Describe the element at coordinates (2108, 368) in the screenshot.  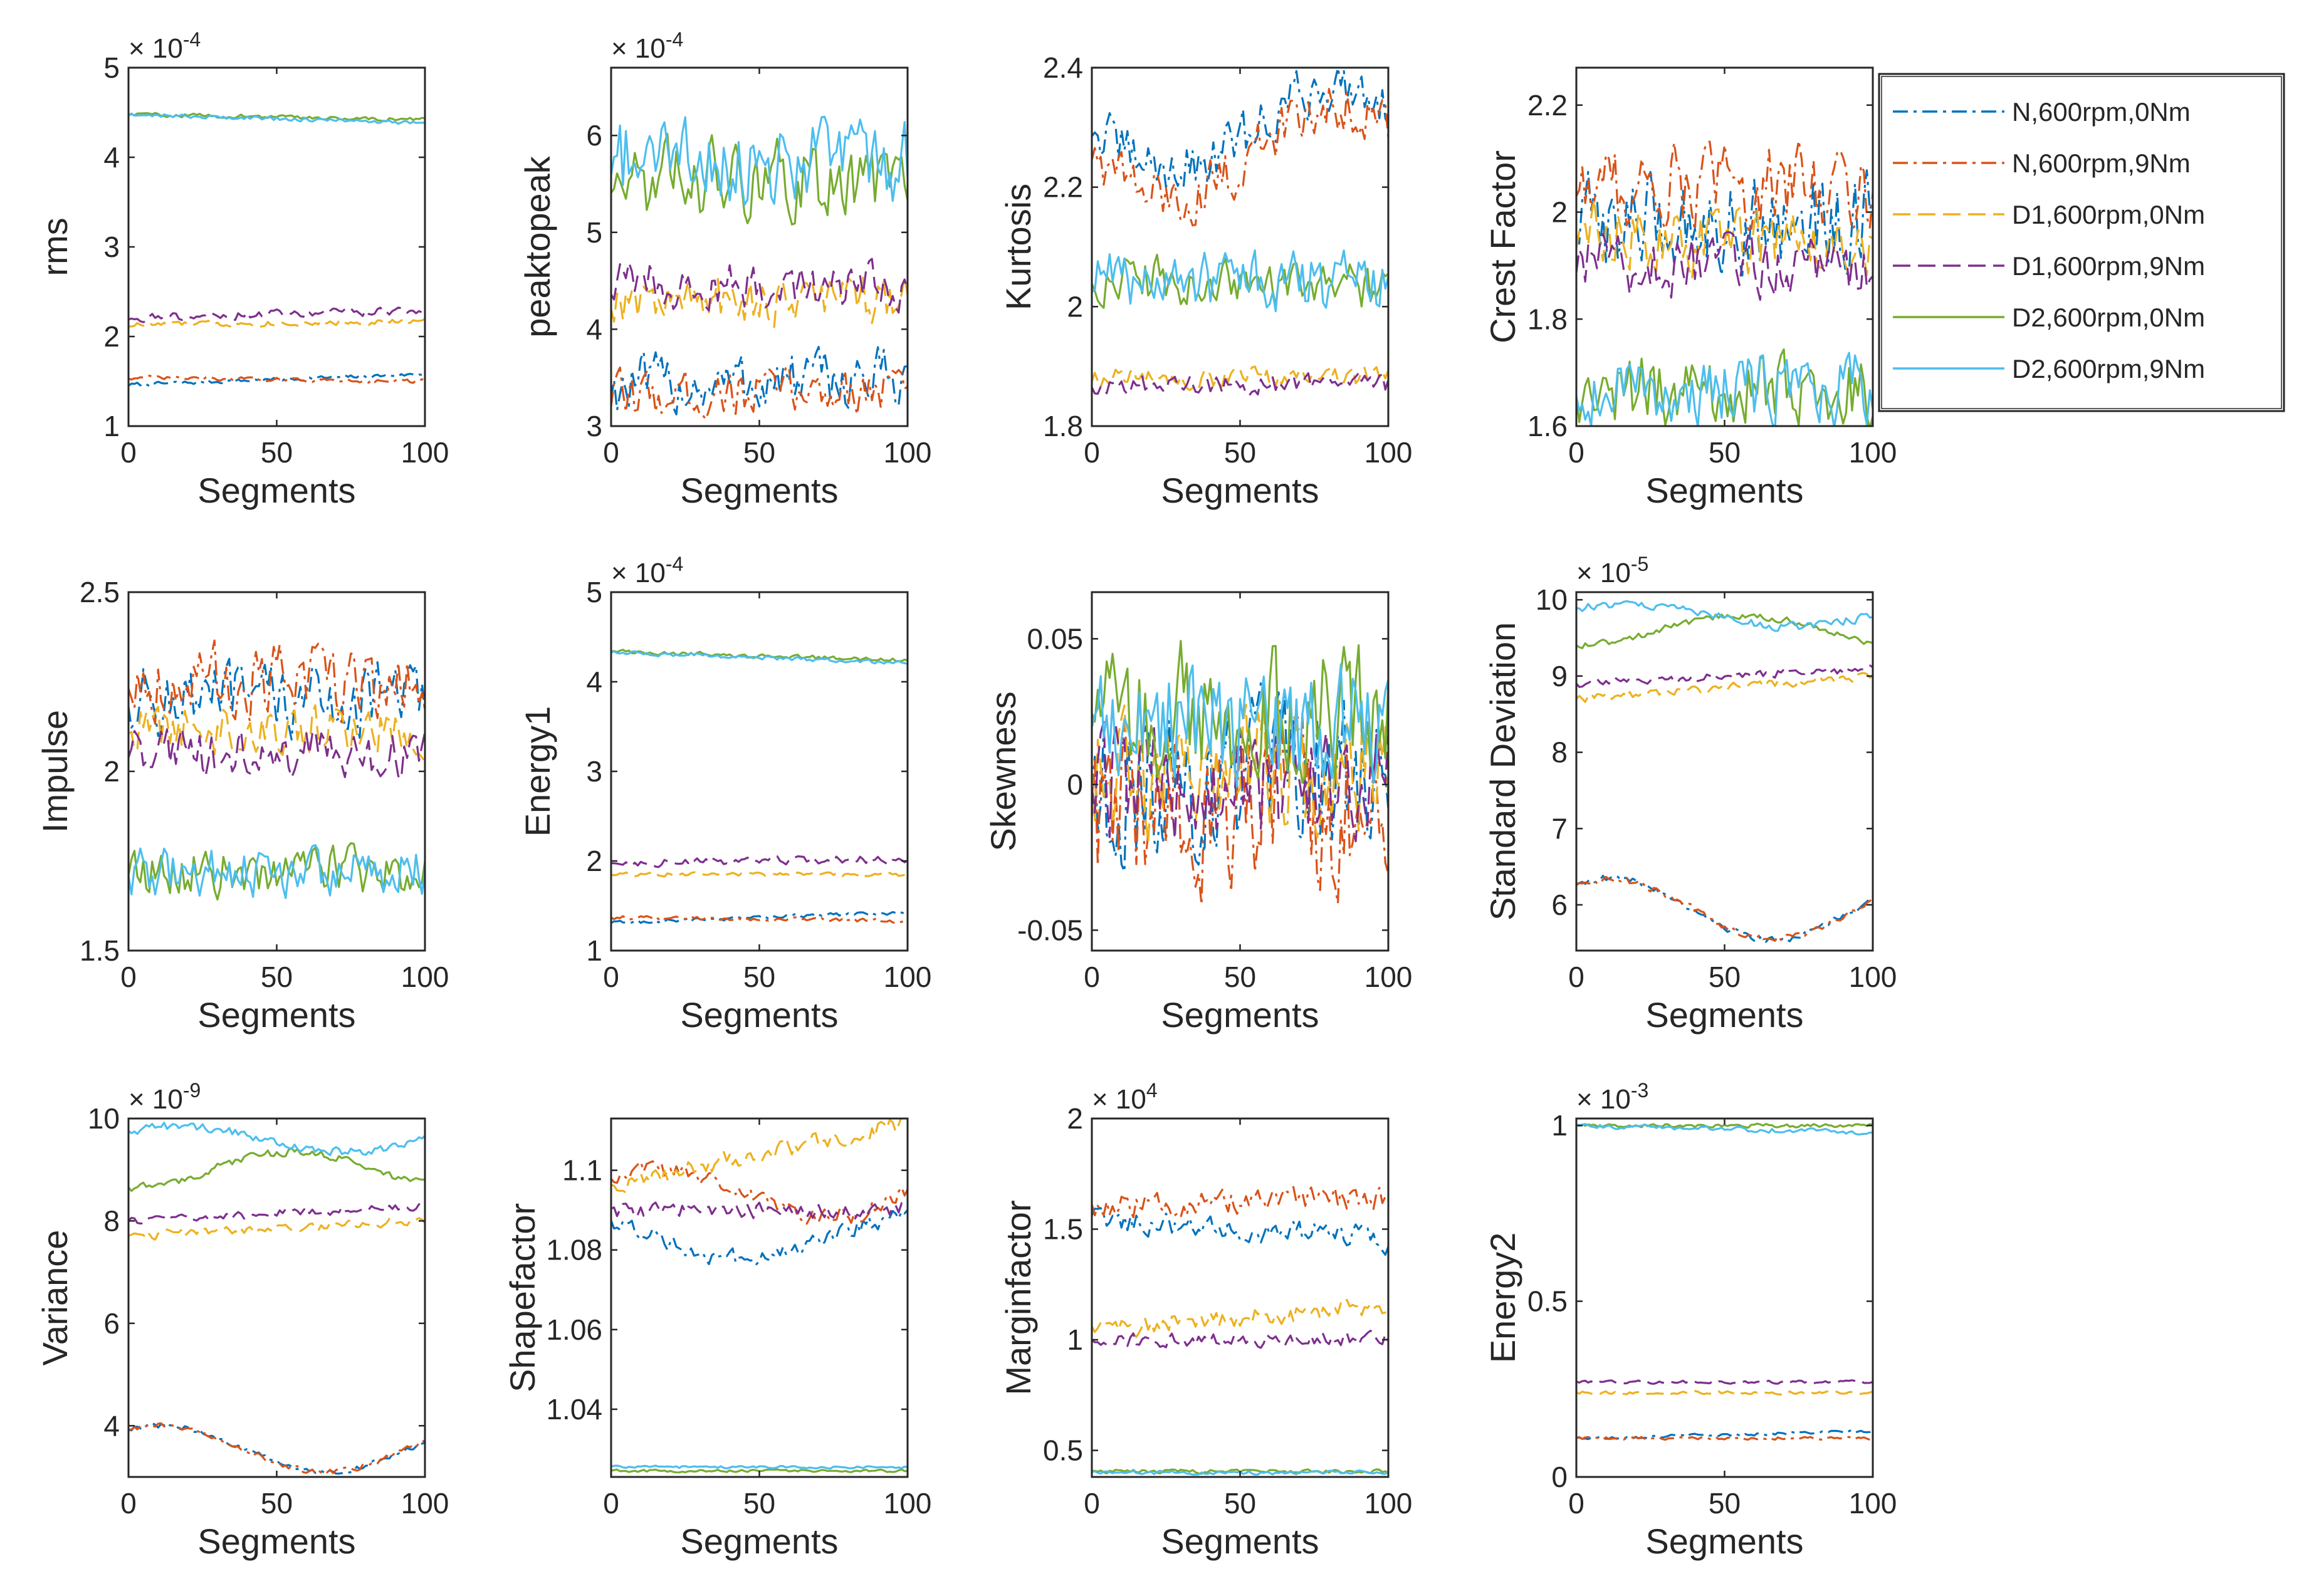
I see `legend-label: D2,600rpm,9Nm` at that location.